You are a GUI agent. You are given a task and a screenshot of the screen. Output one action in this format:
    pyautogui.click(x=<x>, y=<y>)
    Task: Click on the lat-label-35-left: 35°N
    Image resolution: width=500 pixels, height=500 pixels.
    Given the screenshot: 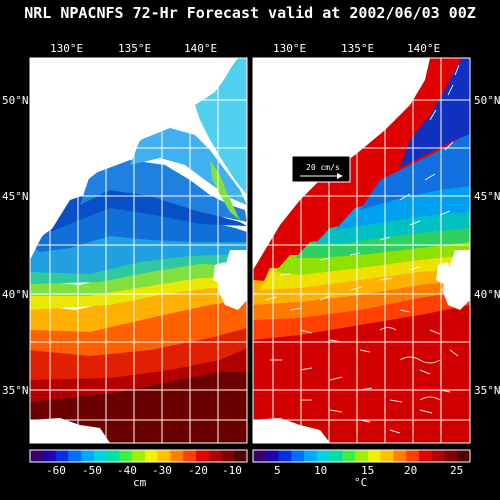 What is the action you would take?
    pyautogui.click(x=15, y=390)
    